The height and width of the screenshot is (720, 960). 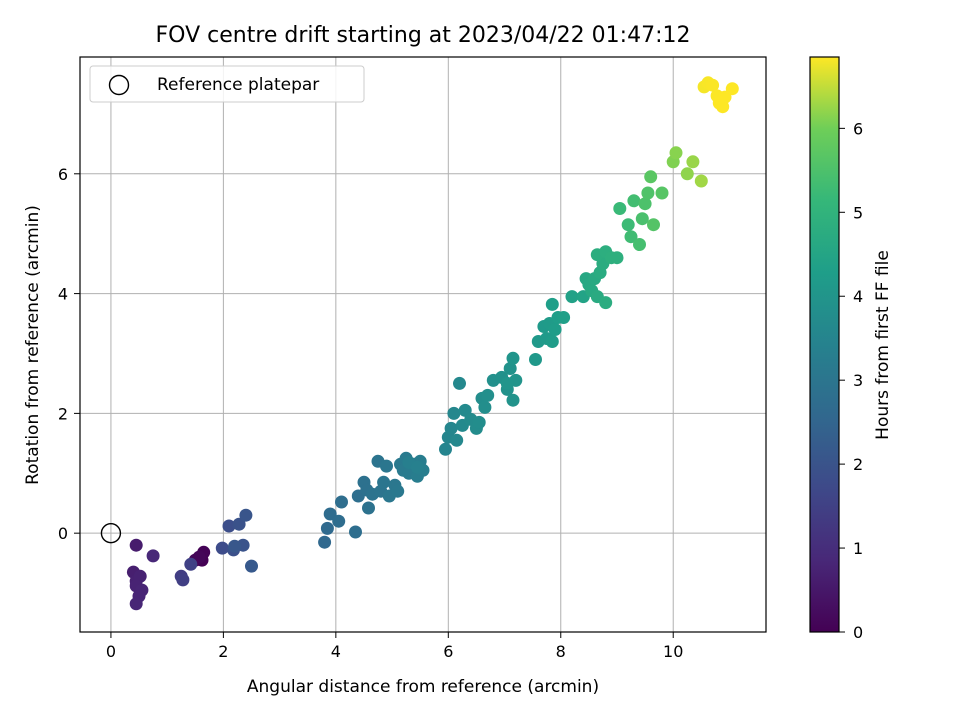 What do you see at coordinates (63, 174) in the screenshot?
I see `y-tick-label: 6` at bounding box center [63, 174].